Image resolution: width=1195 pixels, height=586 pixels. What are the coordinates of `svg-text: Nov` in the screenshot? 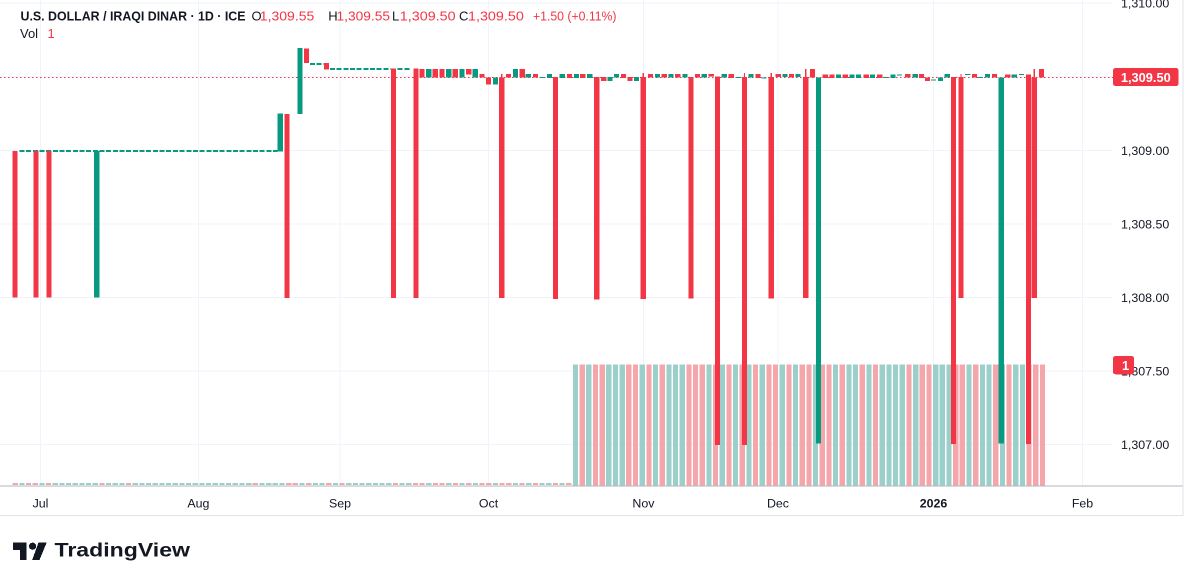 It's located at (643, 504).